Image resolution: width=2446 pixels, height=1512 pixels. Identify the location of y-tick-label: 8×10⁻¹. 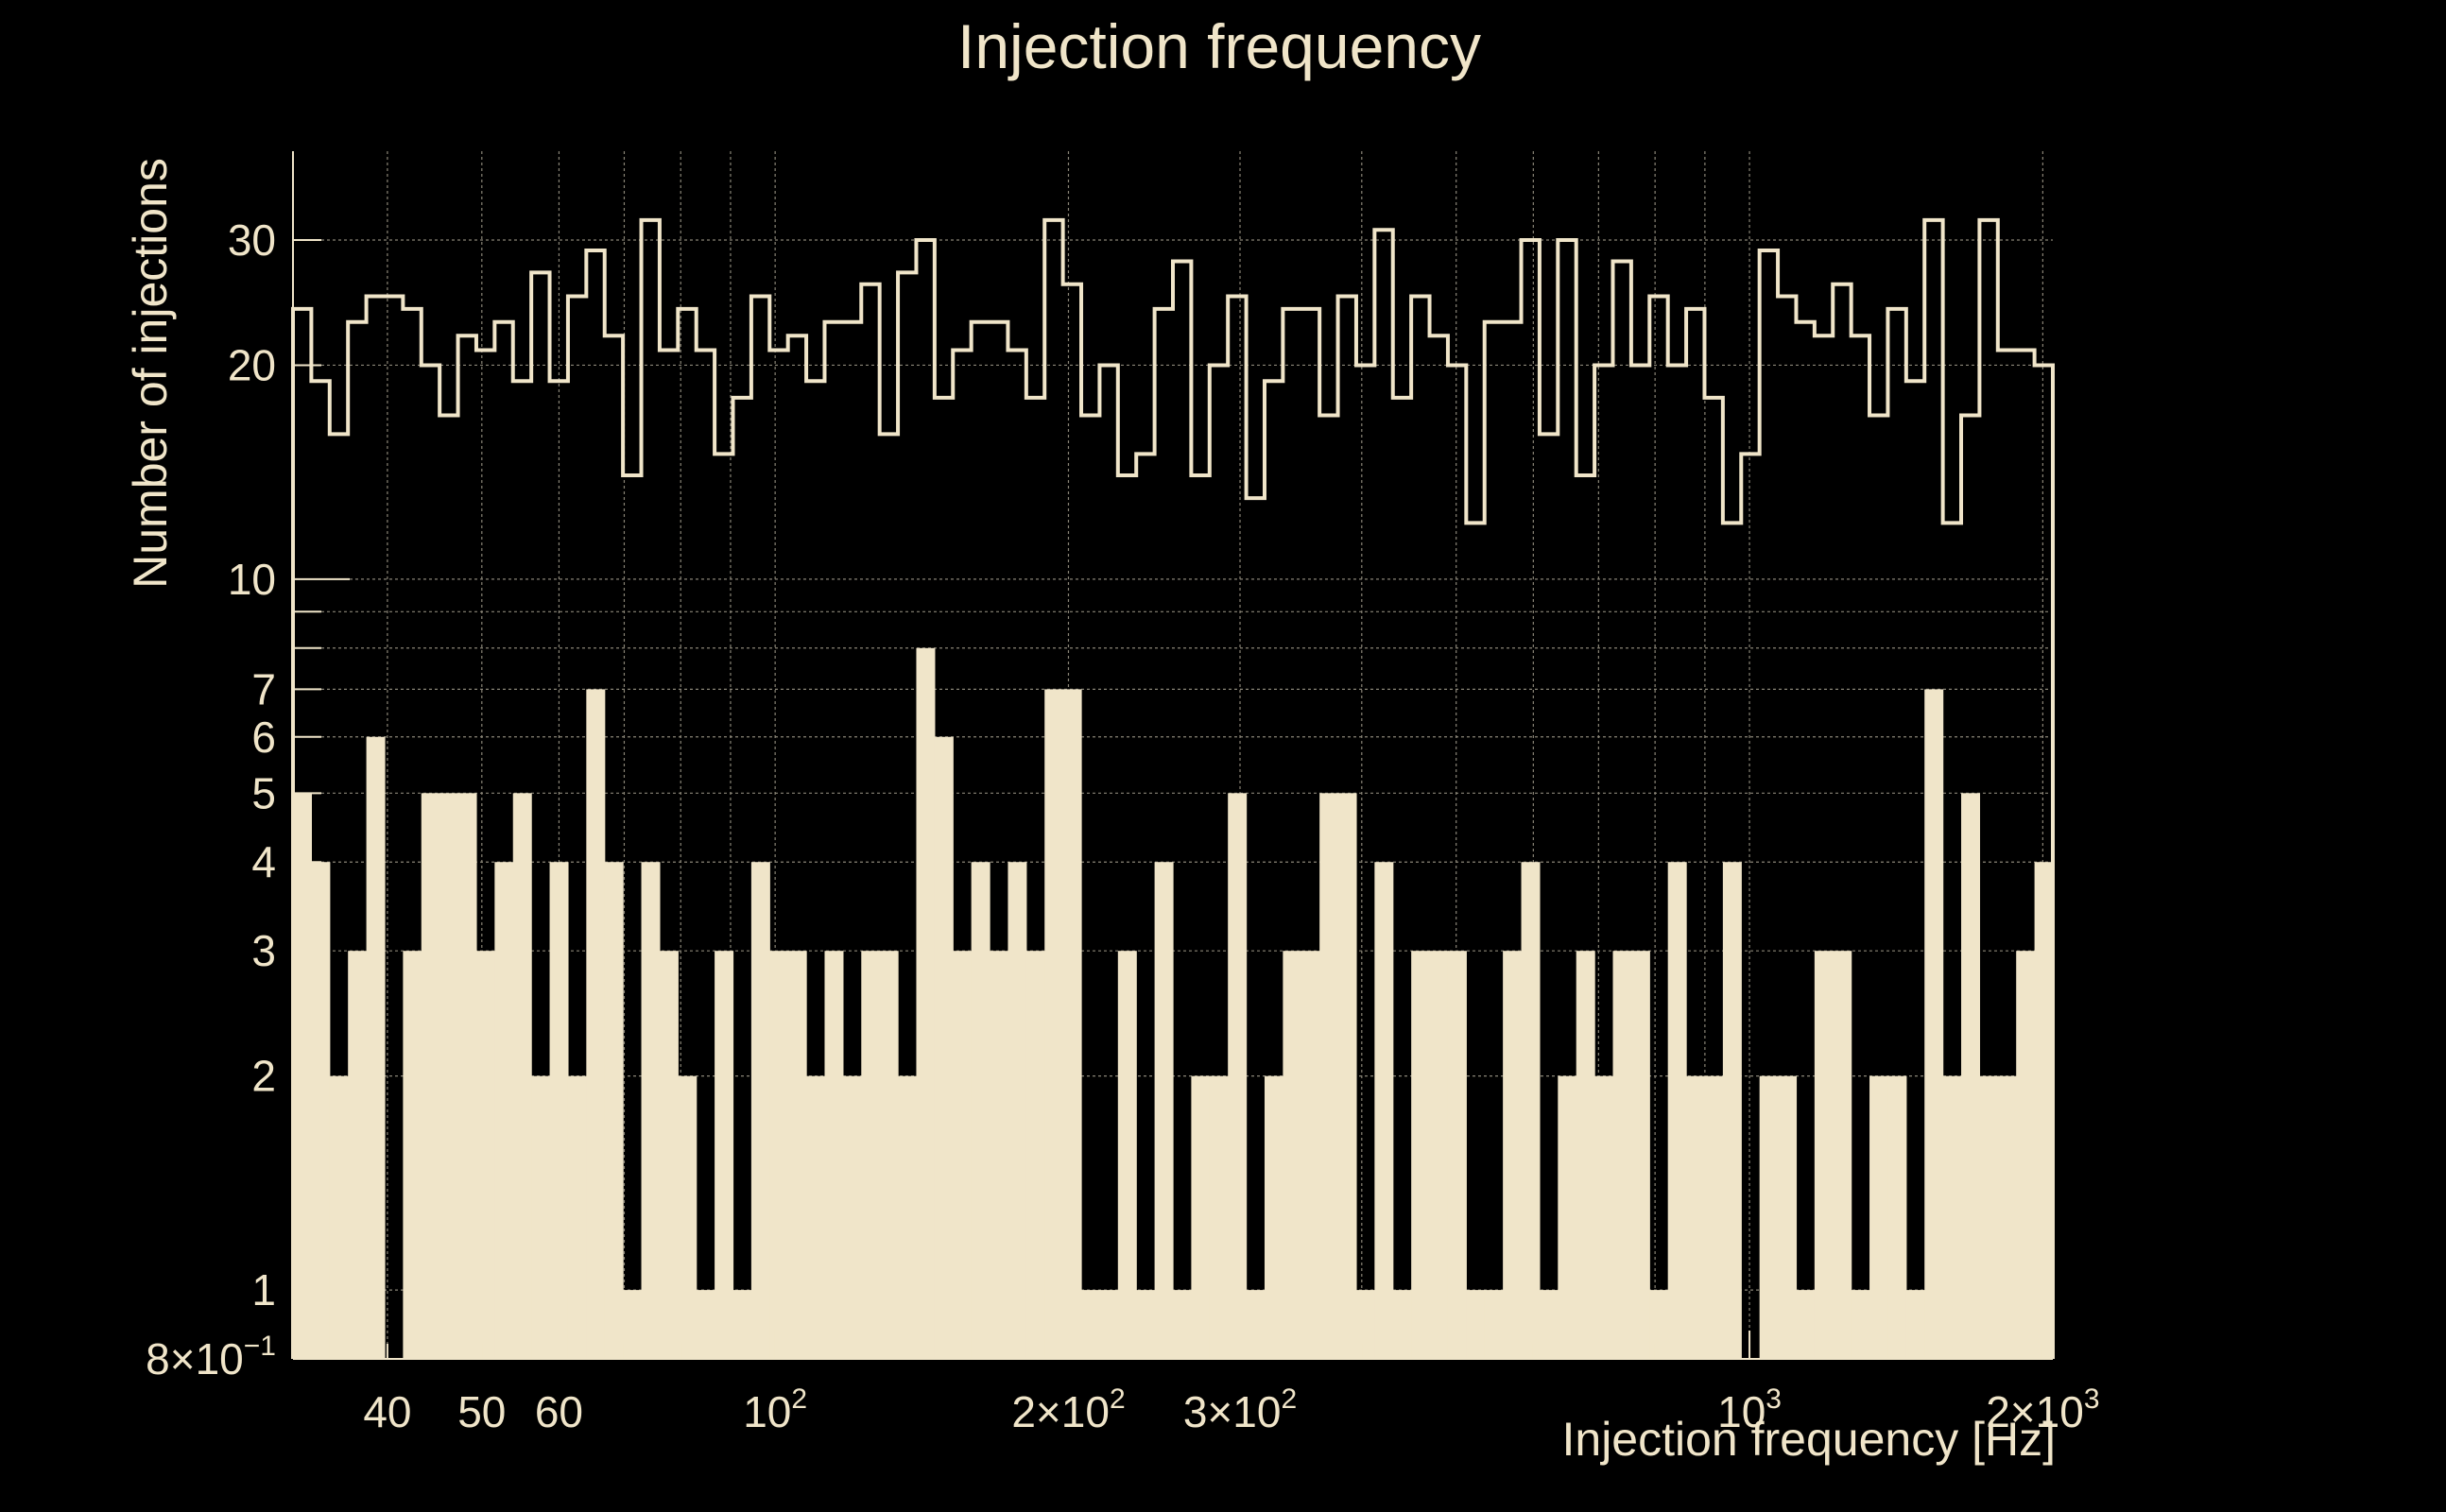
(211, 1357).